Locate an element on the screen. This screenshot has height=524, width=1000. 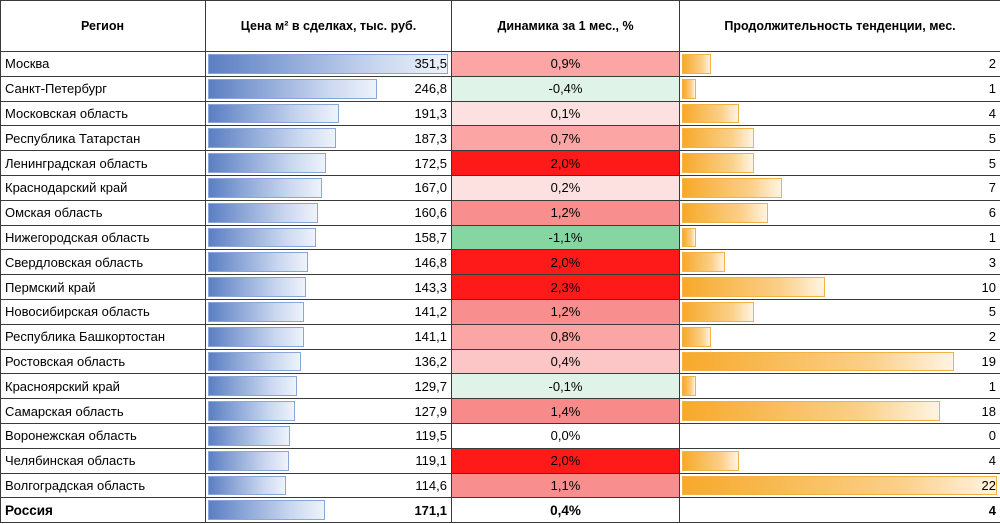
price-cell: 146,8 is located at coordinates (328, 262).